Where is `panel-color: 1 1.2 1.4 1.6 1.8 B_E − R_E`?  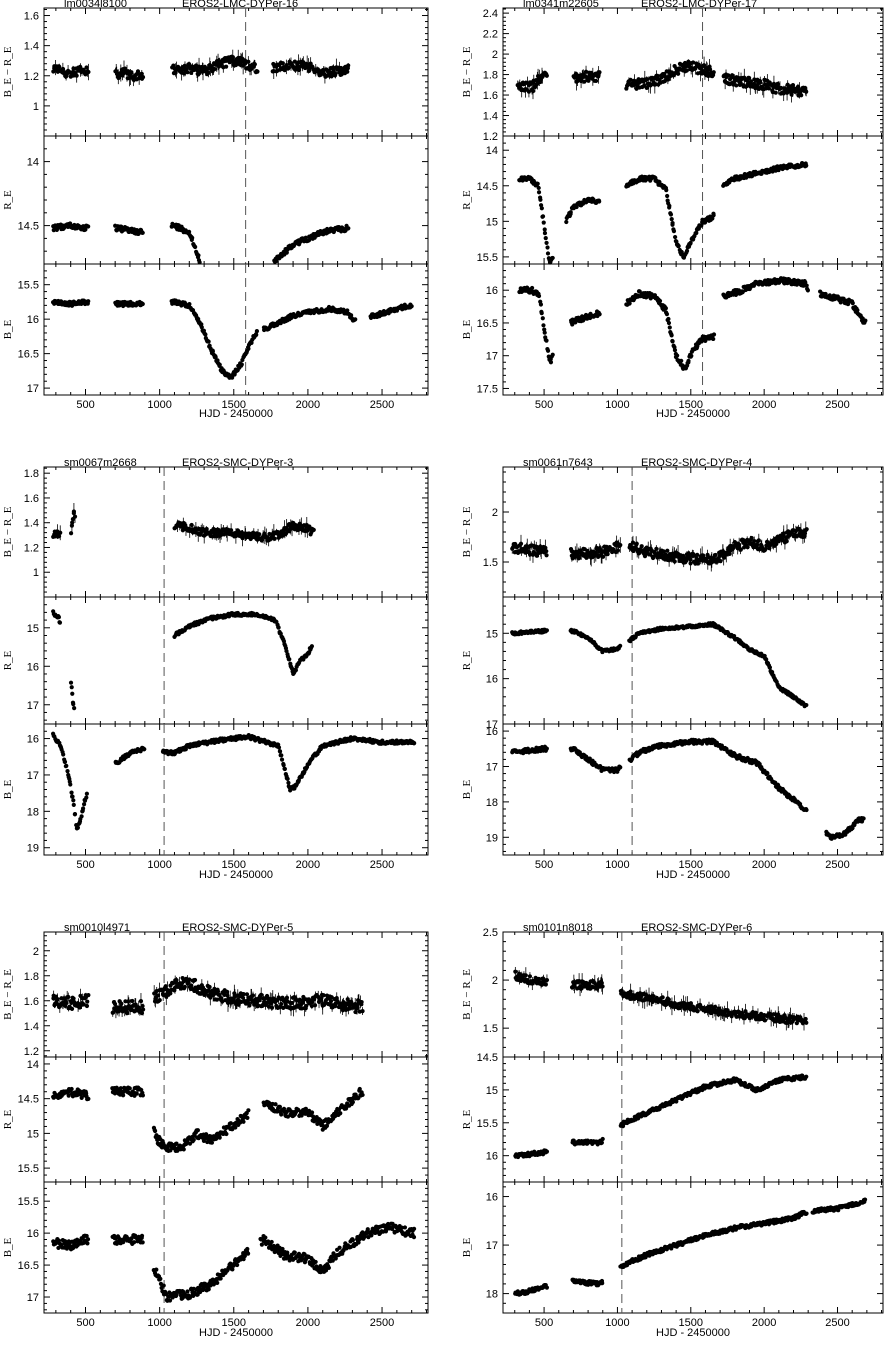
panel-color: 1 1.2 1.4 1.6 1.8 B_E − R_E is located at coordinates (215, 532).